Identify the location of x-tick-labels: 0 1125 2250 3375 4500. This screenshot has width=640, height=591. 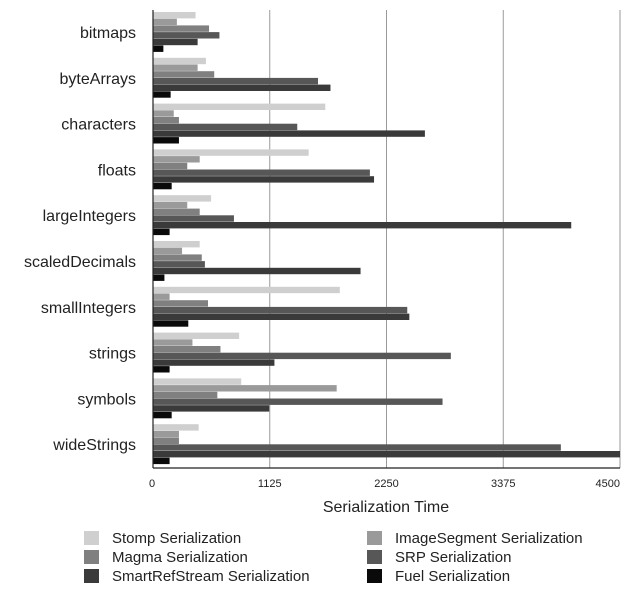
(384, 484).